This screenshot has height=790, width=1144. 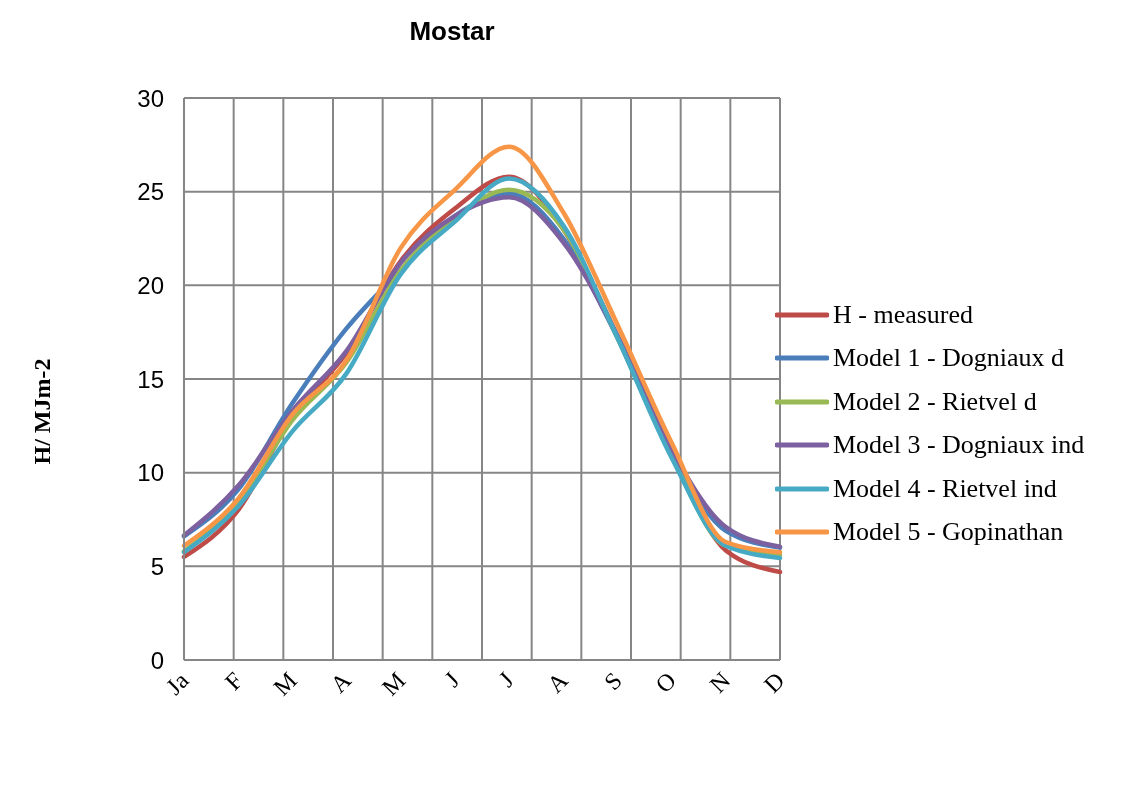 I want to click on x-tick-label: S, so click(x=613, y=681).